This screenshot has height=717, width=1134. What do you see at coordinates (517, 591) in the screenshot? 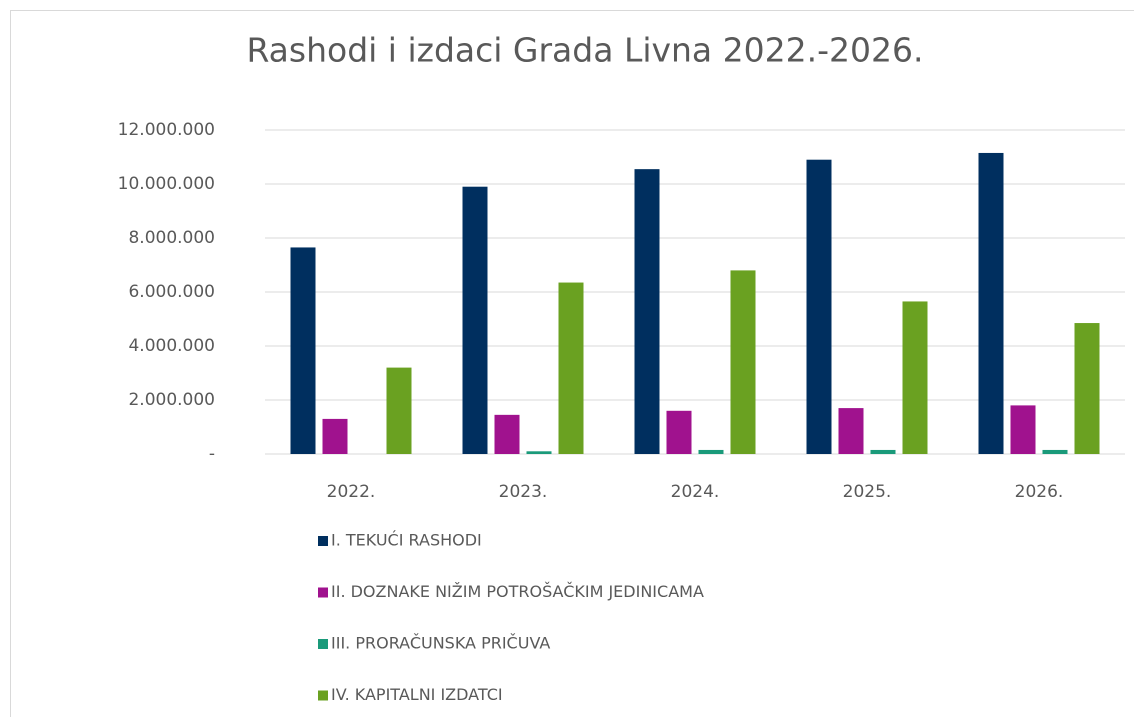
I see `legend-label: II. DOZNAKE NIŽIM POTROŠAČKIM JEDINICAMA` at bounding box center [517, 591].